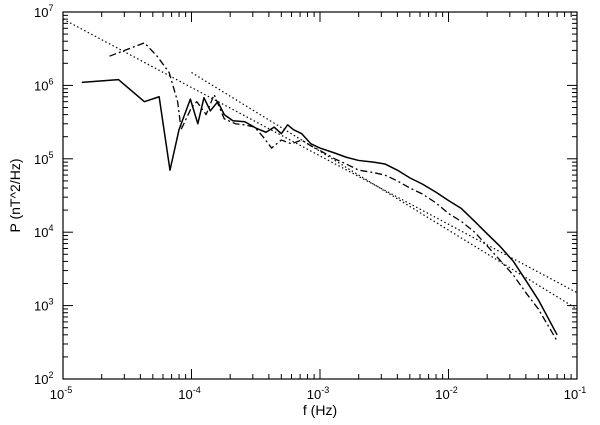  I want to click on y-tick-label: 10⁴, so click(43, 231).